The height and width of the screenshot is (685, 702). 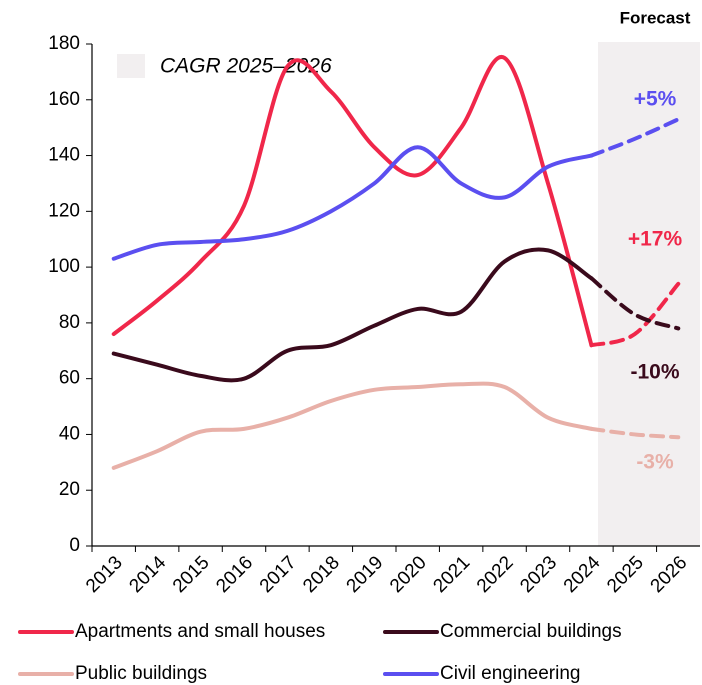 I want to click on forecast-shade, so click(x=649, y=294).